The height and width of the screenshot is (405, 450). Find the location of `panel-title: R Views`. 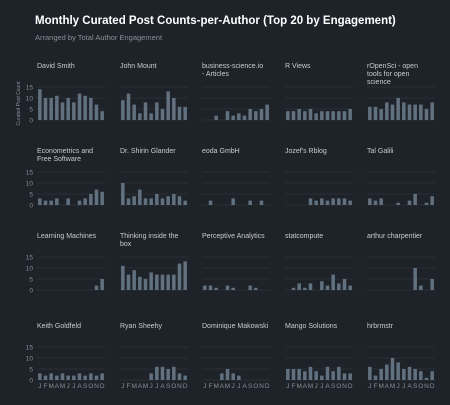

panel-title: R Views is located at coordinates (298, 66).